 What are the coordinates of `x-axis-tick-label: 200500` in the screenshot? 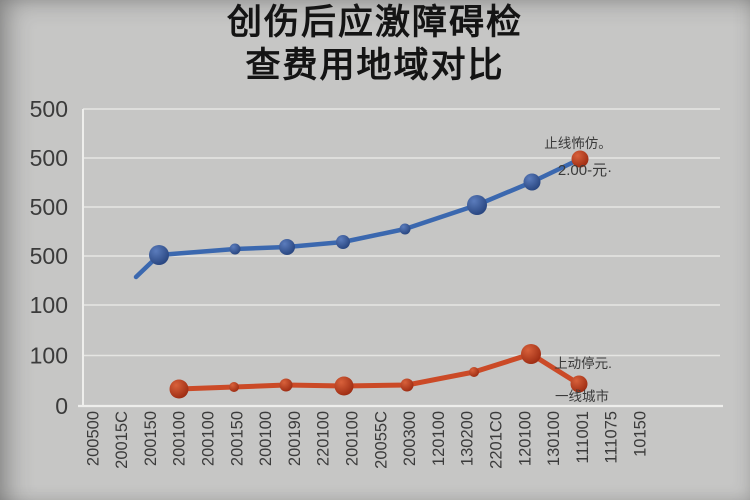 It's located at (93, 438).